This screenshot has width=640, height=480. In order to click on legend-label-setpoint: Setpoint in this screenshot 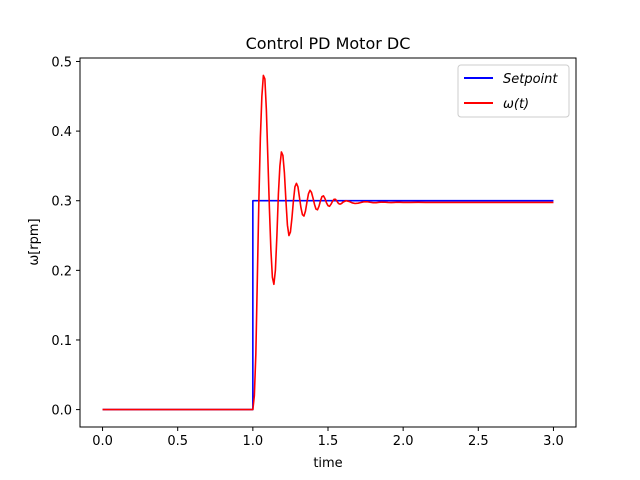, I will do `click(530, 79)`.